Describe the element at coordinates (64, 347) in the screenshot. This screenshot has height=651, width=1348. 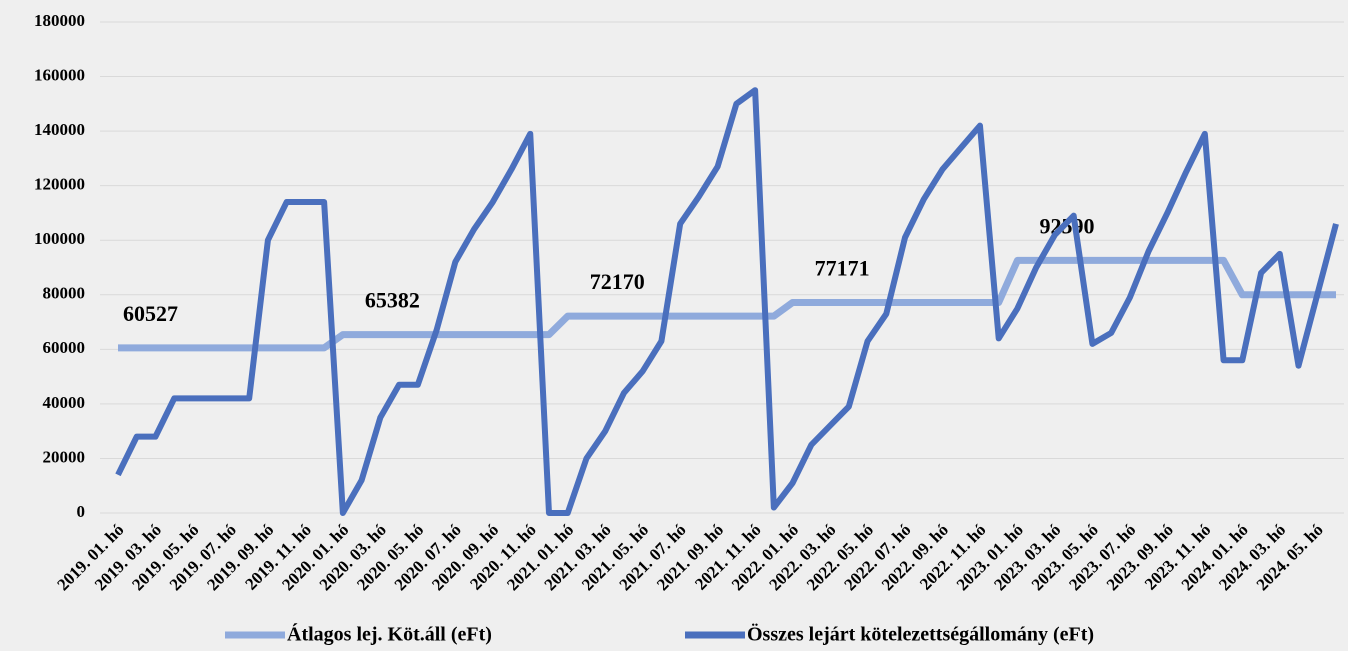
I see `y-tick-label: 60000` at that location.